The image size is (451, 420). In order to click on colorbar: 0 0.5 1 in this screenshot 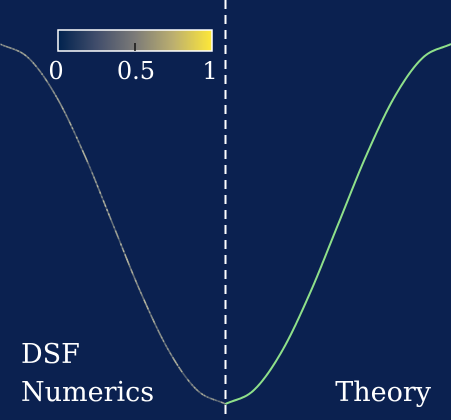, I will do `click(133, 57)`.